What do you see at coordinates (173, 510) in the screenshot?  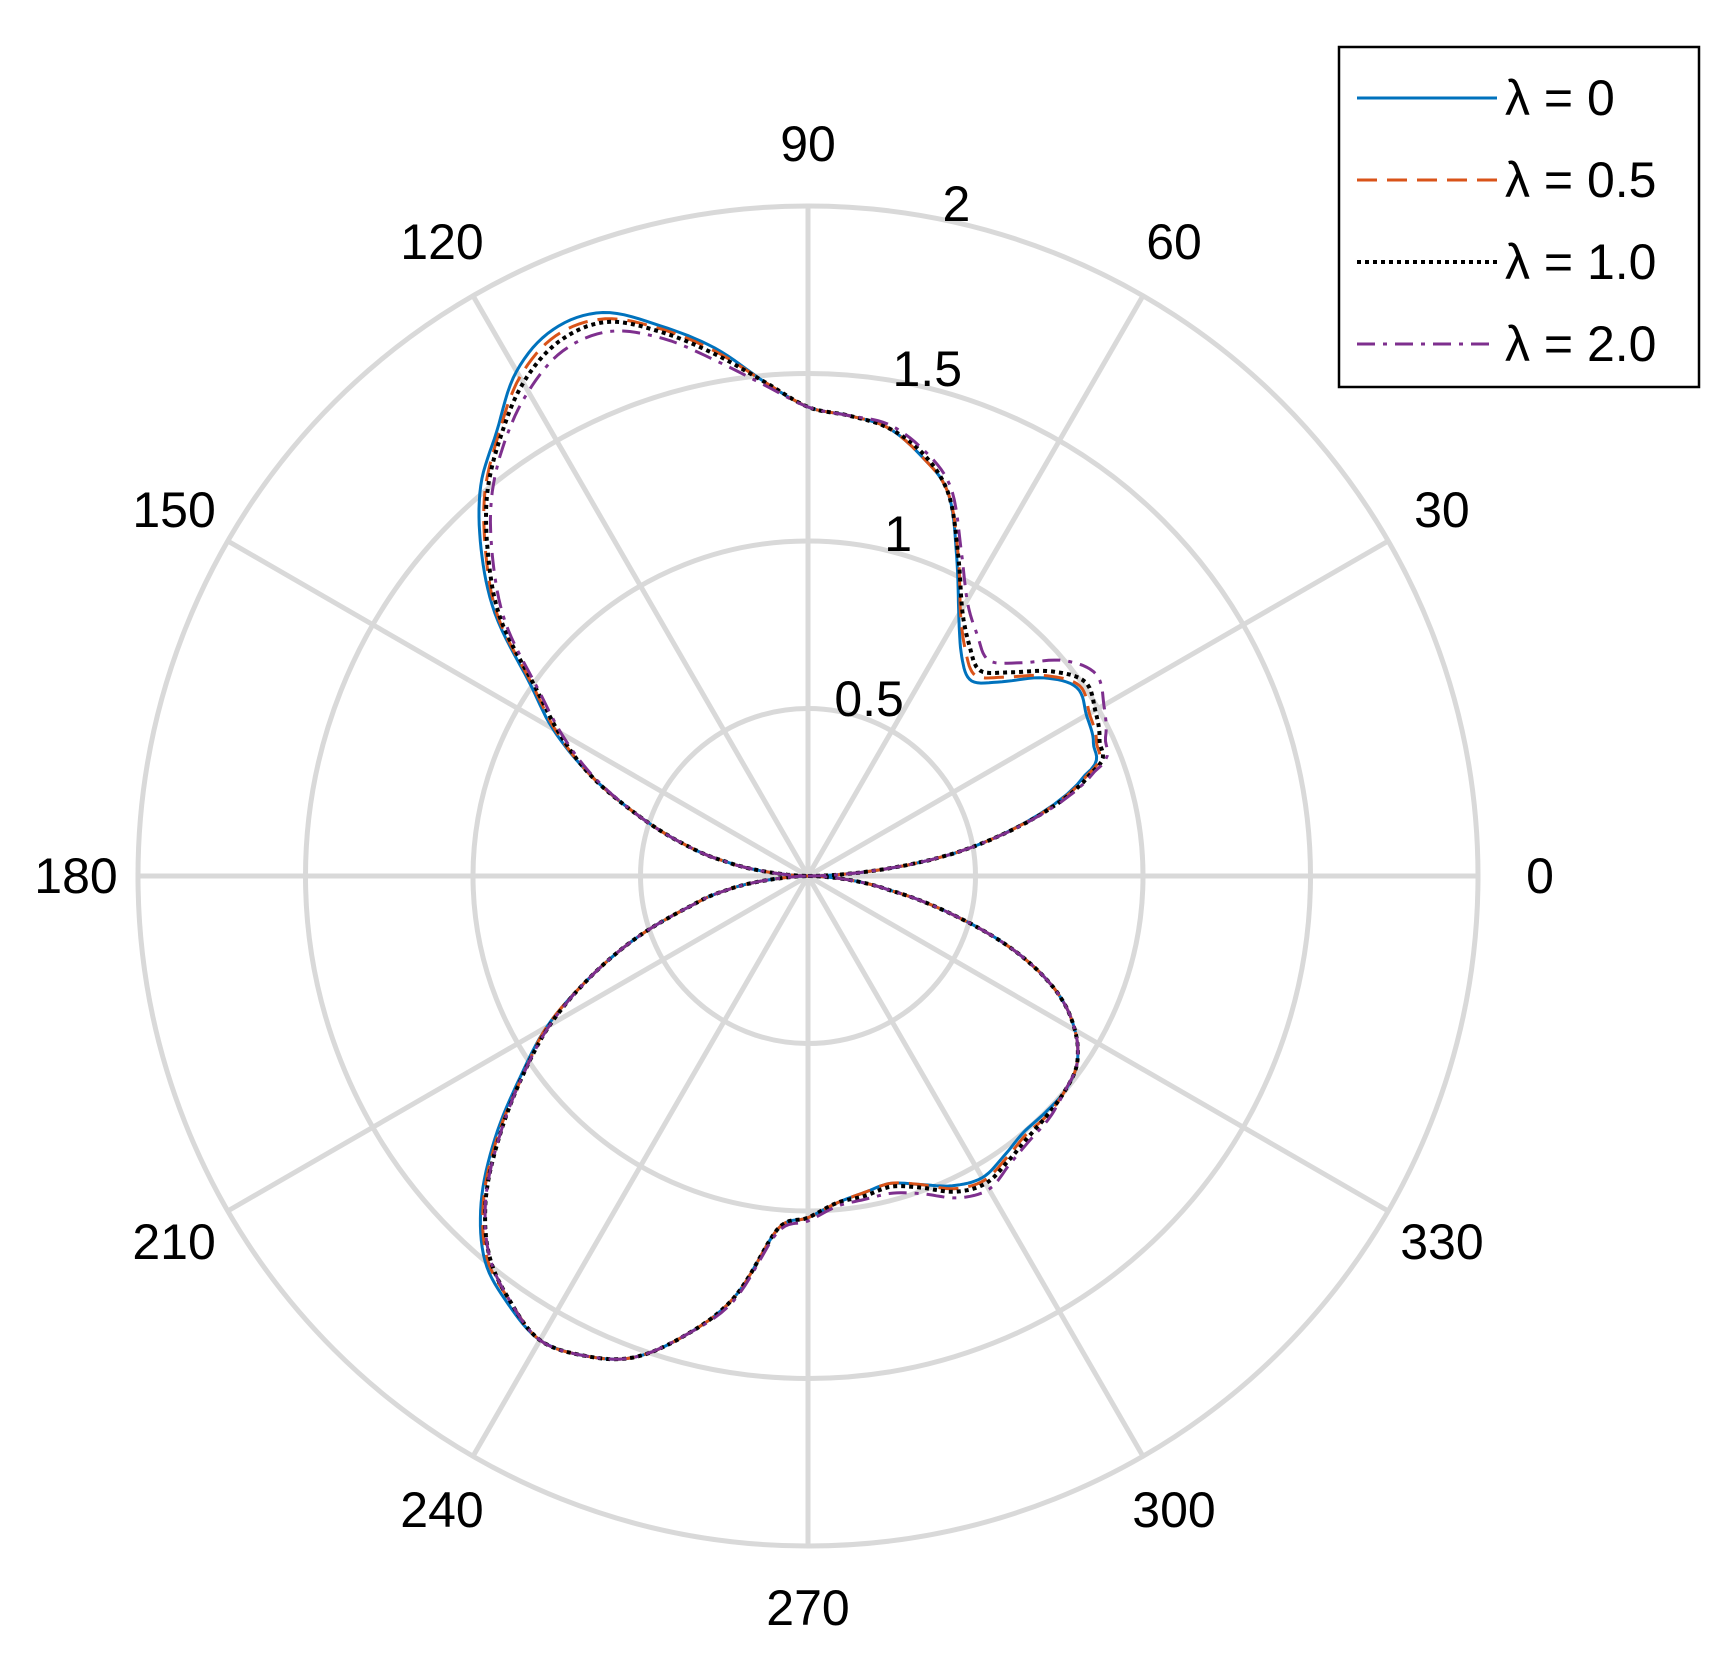 I see `angle-tick-label-5: 150` at bounding box center [173, 510].